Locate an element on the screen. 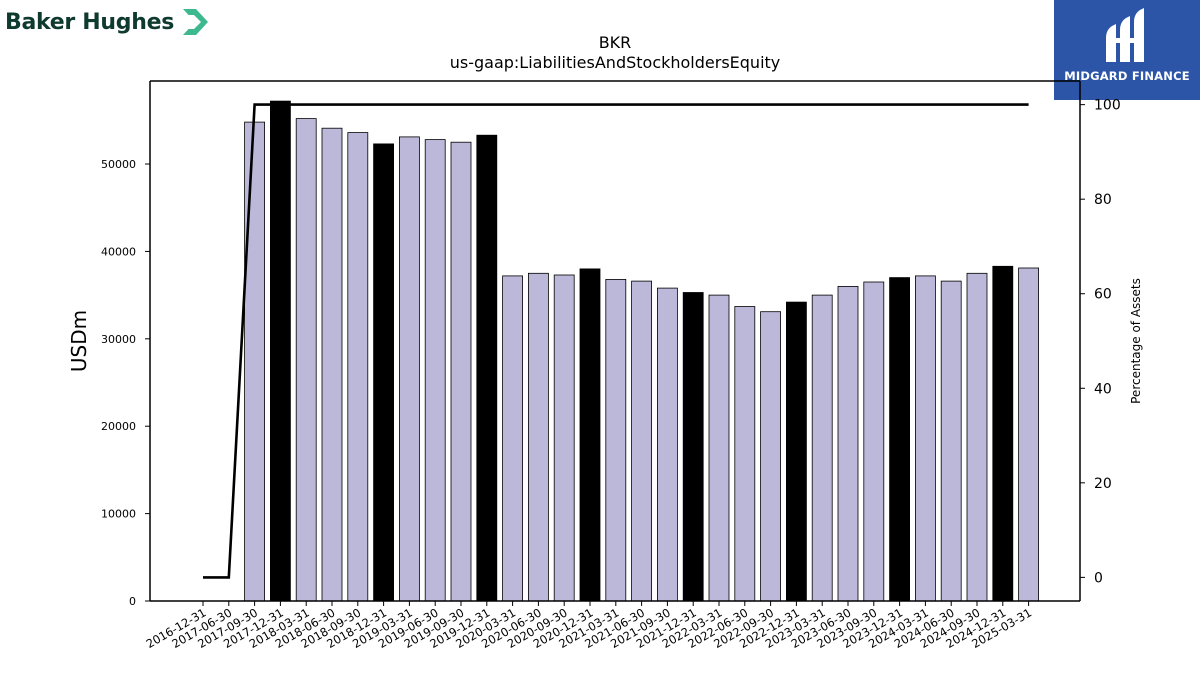 Image resolution: width=1200 pixels, height=675 pixels. y-tick-label: 30000 is located at coordinates (118, 339).